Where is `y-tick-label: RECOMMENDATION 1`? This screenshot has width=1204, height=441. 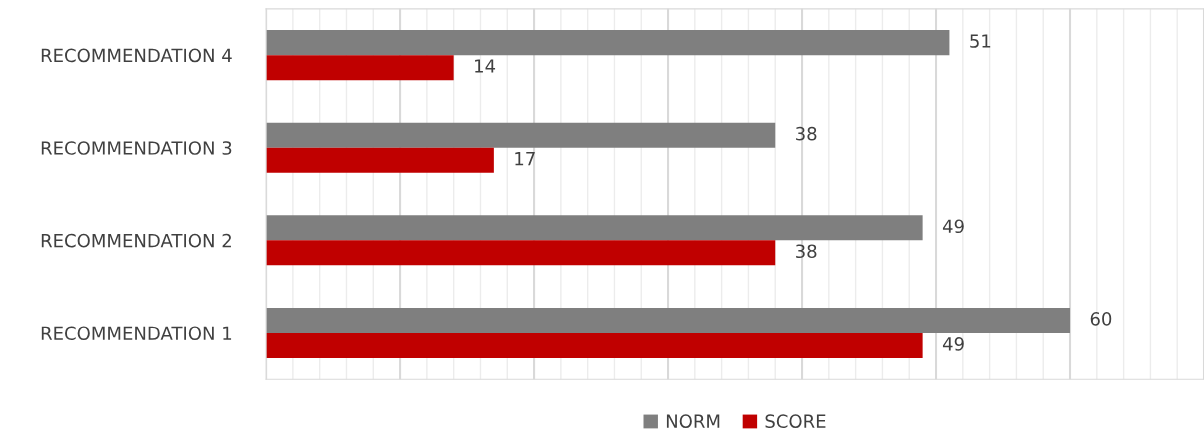 y-tick-label: RECOMMENDATION 1 is located at coordinates (136, 333).